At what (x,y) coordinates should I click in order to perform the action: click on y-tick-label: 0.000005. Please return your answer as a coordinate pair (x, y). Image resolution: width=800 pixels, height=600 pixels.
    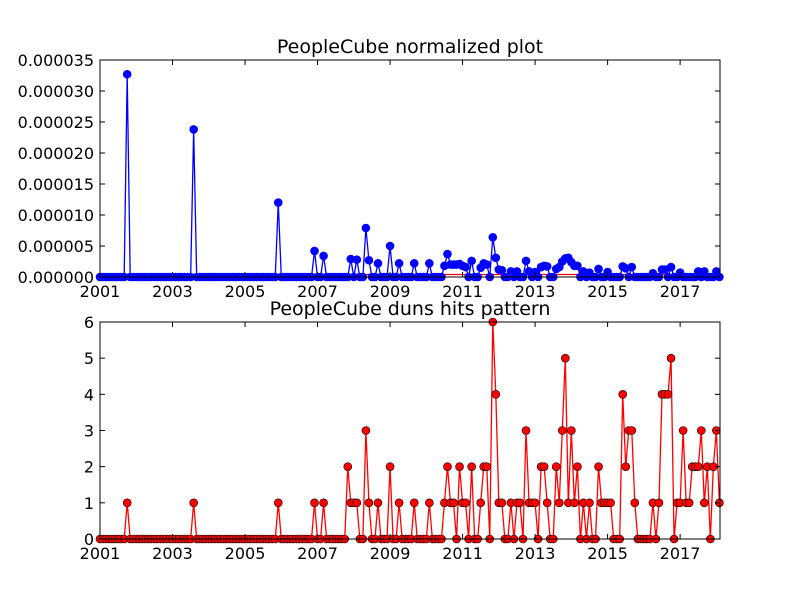
    Looking at the image, I should click on (56, 246).